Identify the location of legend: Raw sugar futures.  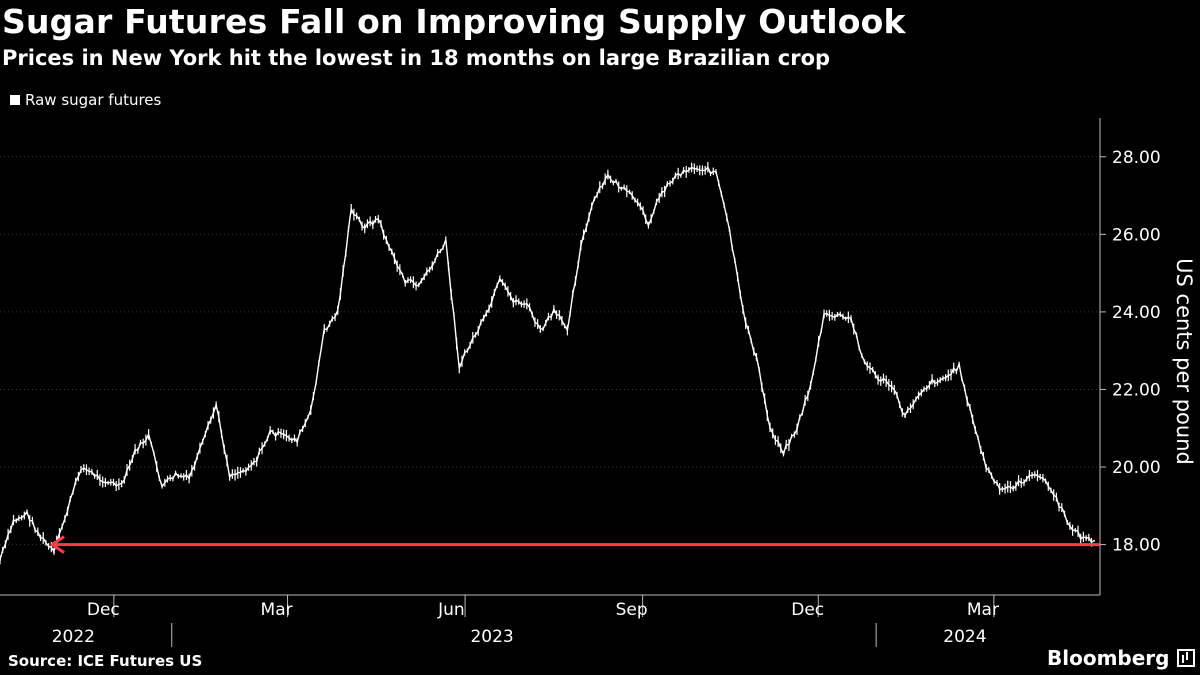
(85, 100).